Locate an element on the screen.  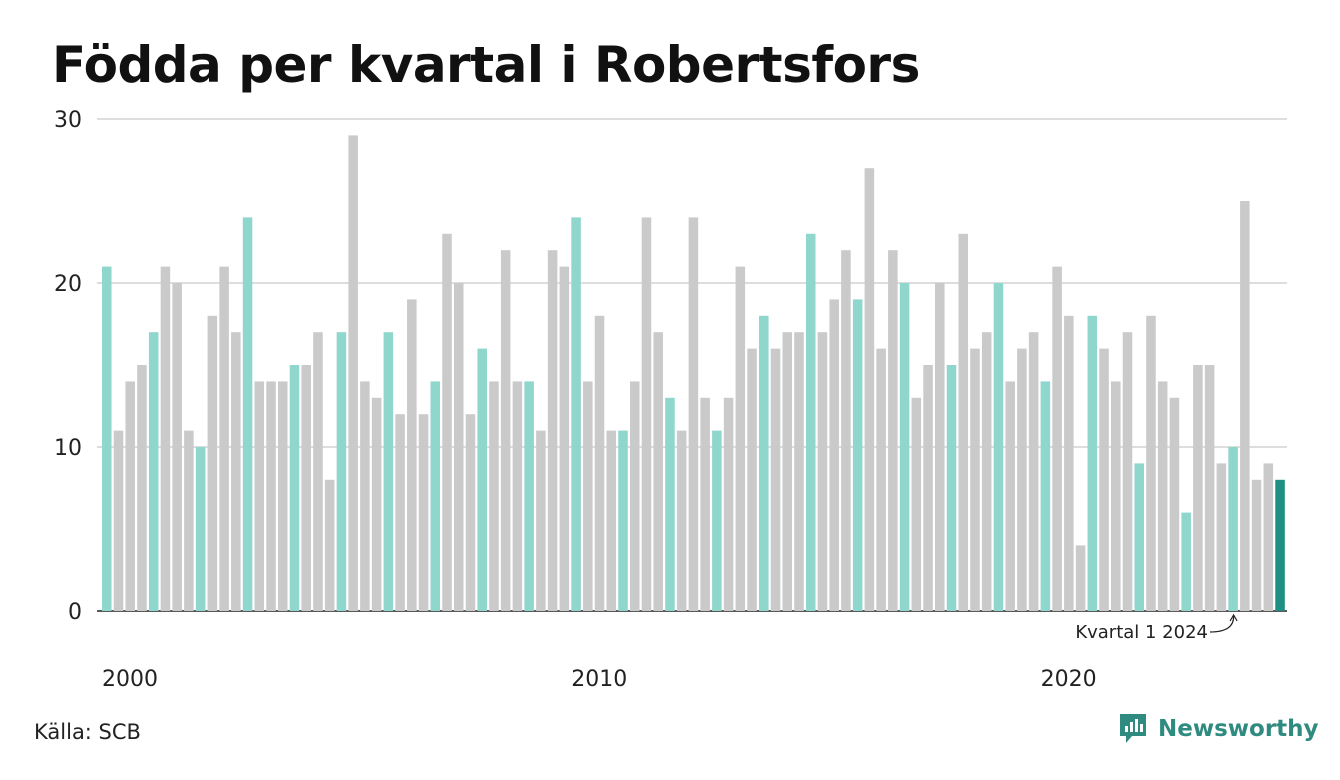
x-tick-label: 2010 is located at coordinates (599, 679).